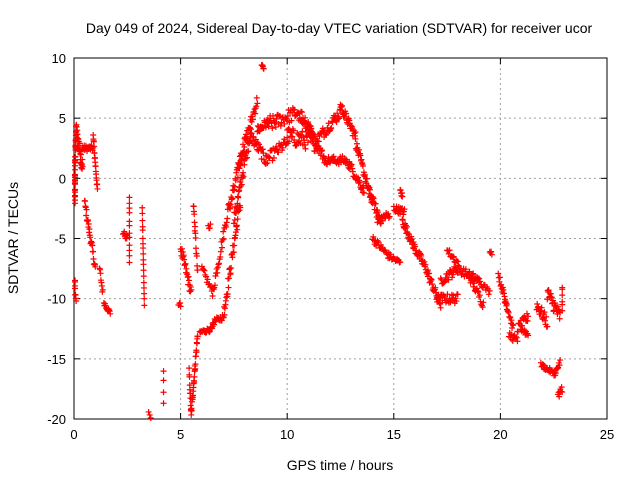 This screenshot has height=480, width=640. I want to click on x-tick-label: 20, so click(500, 434).